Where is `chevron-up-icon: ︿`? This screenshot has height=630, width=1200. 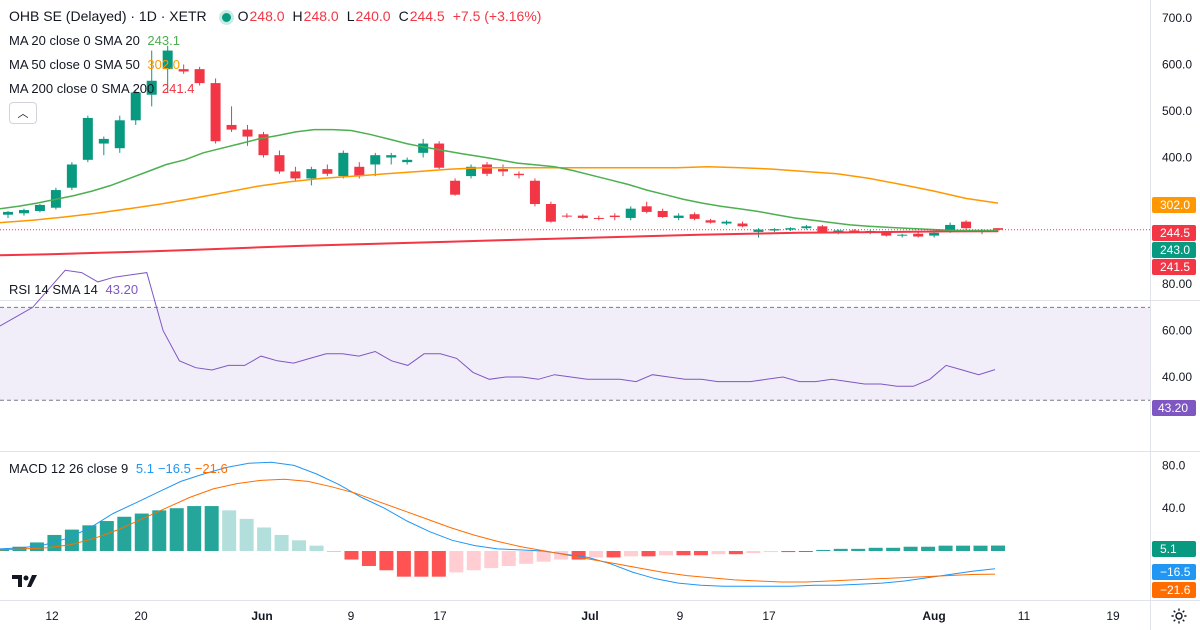
chevron-up-icon: ︿ is located at coordinates (23, 114).